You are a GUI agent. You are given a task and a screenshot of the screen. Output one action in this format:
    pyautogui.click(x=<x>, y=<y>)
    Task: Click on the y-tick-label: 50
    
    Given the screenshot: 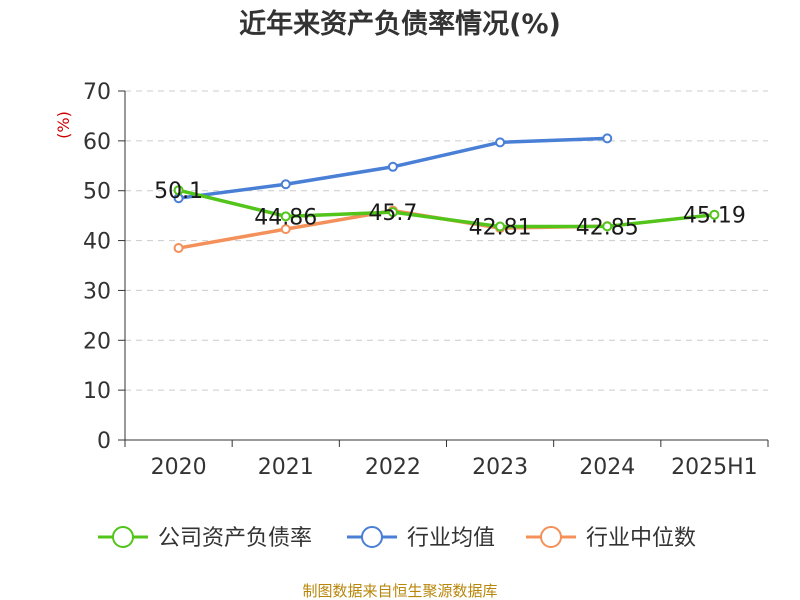 What is the action you would take?
    pyautogui.click(x=97, y=192)
    